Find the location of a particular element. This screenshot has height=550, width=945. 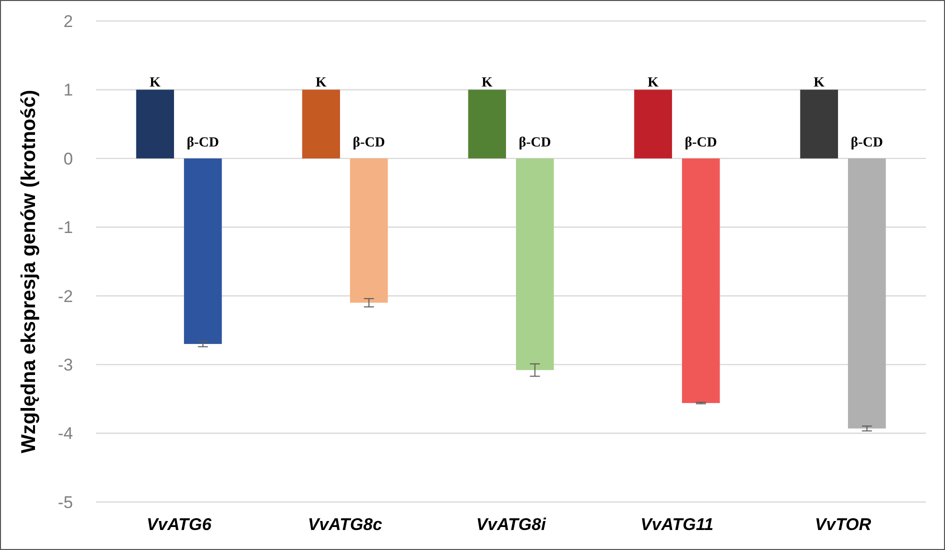

y-tick-label: -1 is located at coordinates (65, 228).